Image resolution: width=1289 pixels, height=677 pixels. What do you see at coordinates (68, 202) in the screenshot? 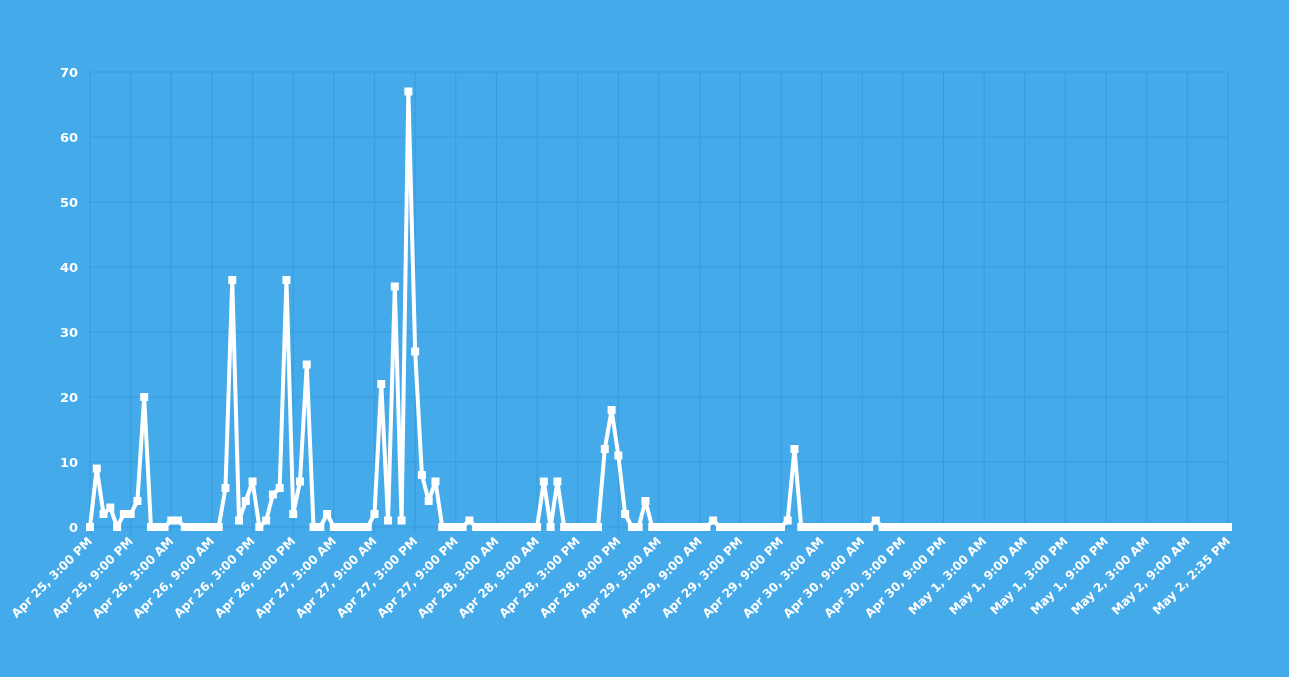
I see `y-tick-label: 50` at bounding box center [68, 202].